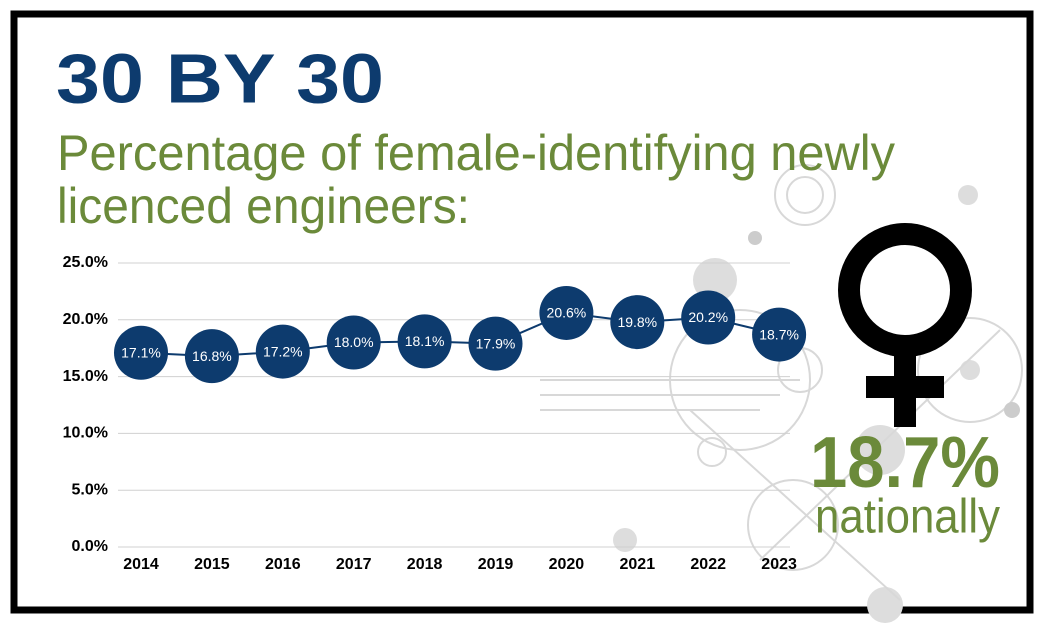  I want to click on data-label: 16.8%, so click(212, 356).